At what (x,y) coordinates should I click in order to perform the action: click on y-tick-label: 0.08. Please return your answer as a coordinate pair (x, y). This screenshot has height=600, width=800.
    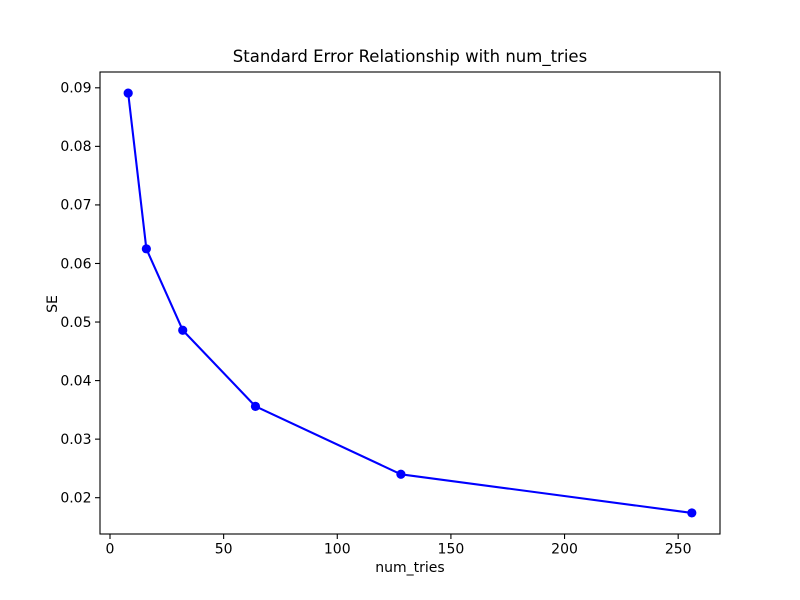
    Looking at the image, I should click on (75, 147).